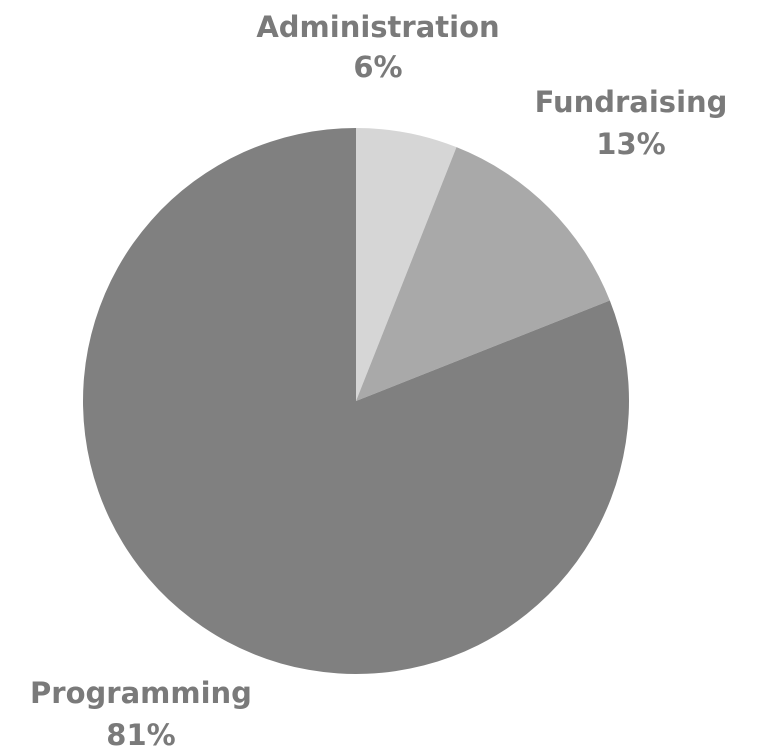 The width and height of the screenshot is (757, 756). What do you see at coordinates (377, 27) in the screenshot?
I see `slice-label-administration: Administration` at bounding box center [377, 27].